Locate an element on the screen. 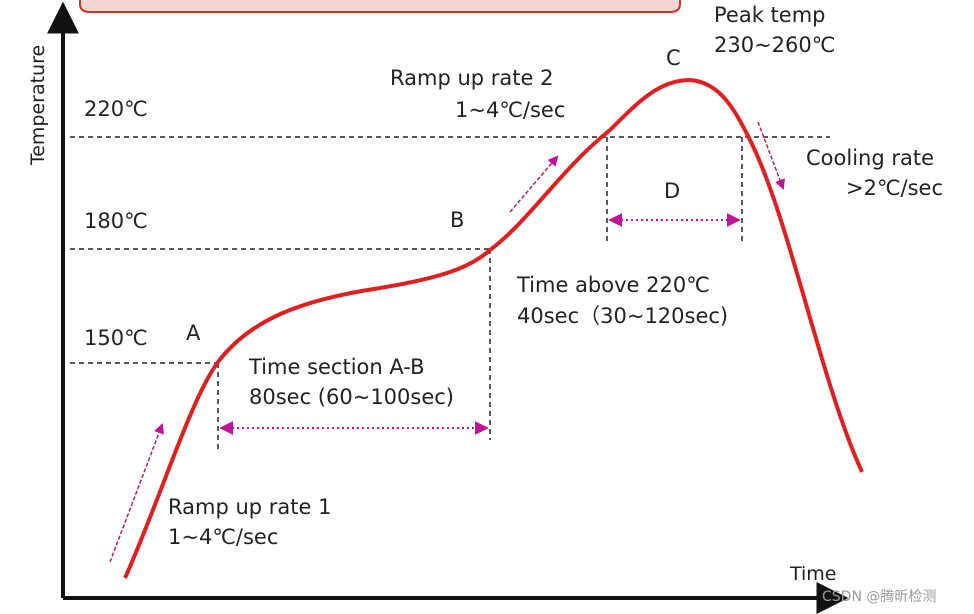 The height and width of the screenshot is (614, 974). annotation: Peak temp is located at coordinates (769, 15).